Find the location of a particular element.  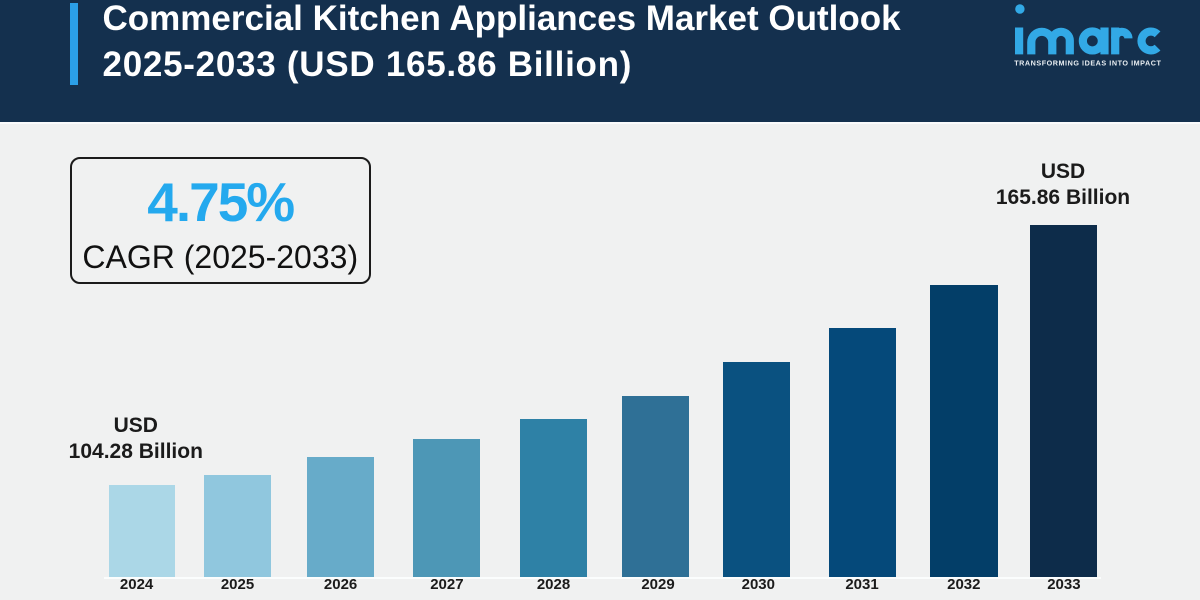

svg-text: TRANSFORMING IDEAS INTO IMPACT is located at coordinates (1087, 63).